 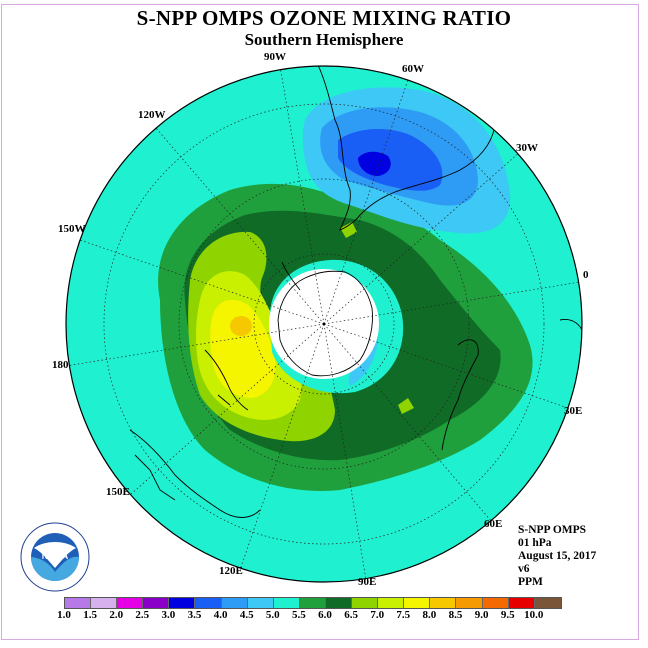 What do you see at coordinates (275, 57) in the screenshot?
I see `lon-label-90w: 90W` at bounding box center [275, 57].